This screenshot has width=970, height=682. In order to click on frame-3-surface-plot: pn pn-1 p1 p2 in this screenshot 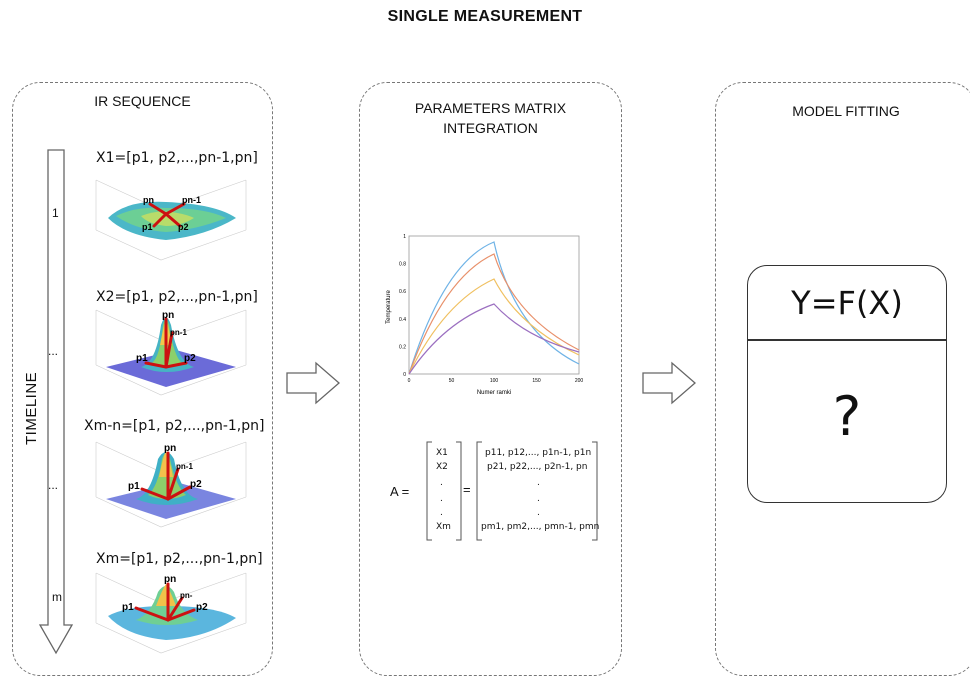, I will do `click(171, 484)`.